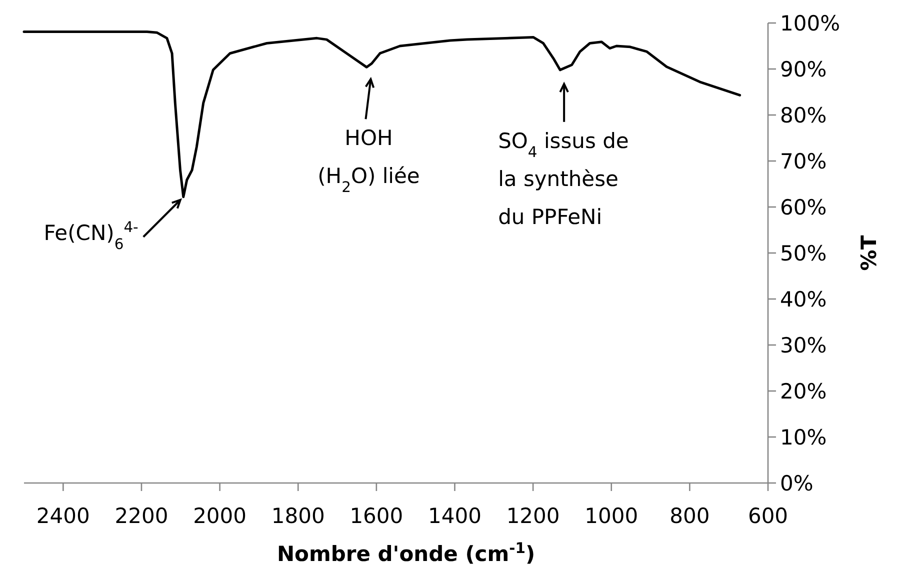  Describe the element at coordinates (220, 516) in the screenshot. I see `x-tick-label: 2000` at that location.